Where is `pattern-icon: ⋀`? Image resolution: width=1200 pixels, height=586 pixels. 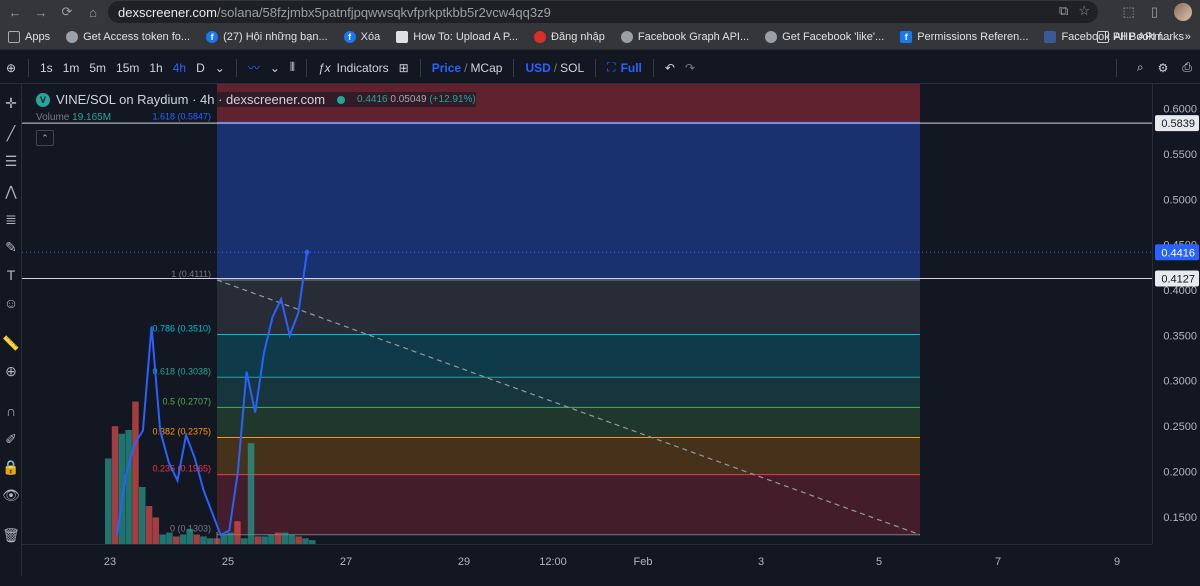
pattern-icon: ⋀ is located at coordinates (11, 190).